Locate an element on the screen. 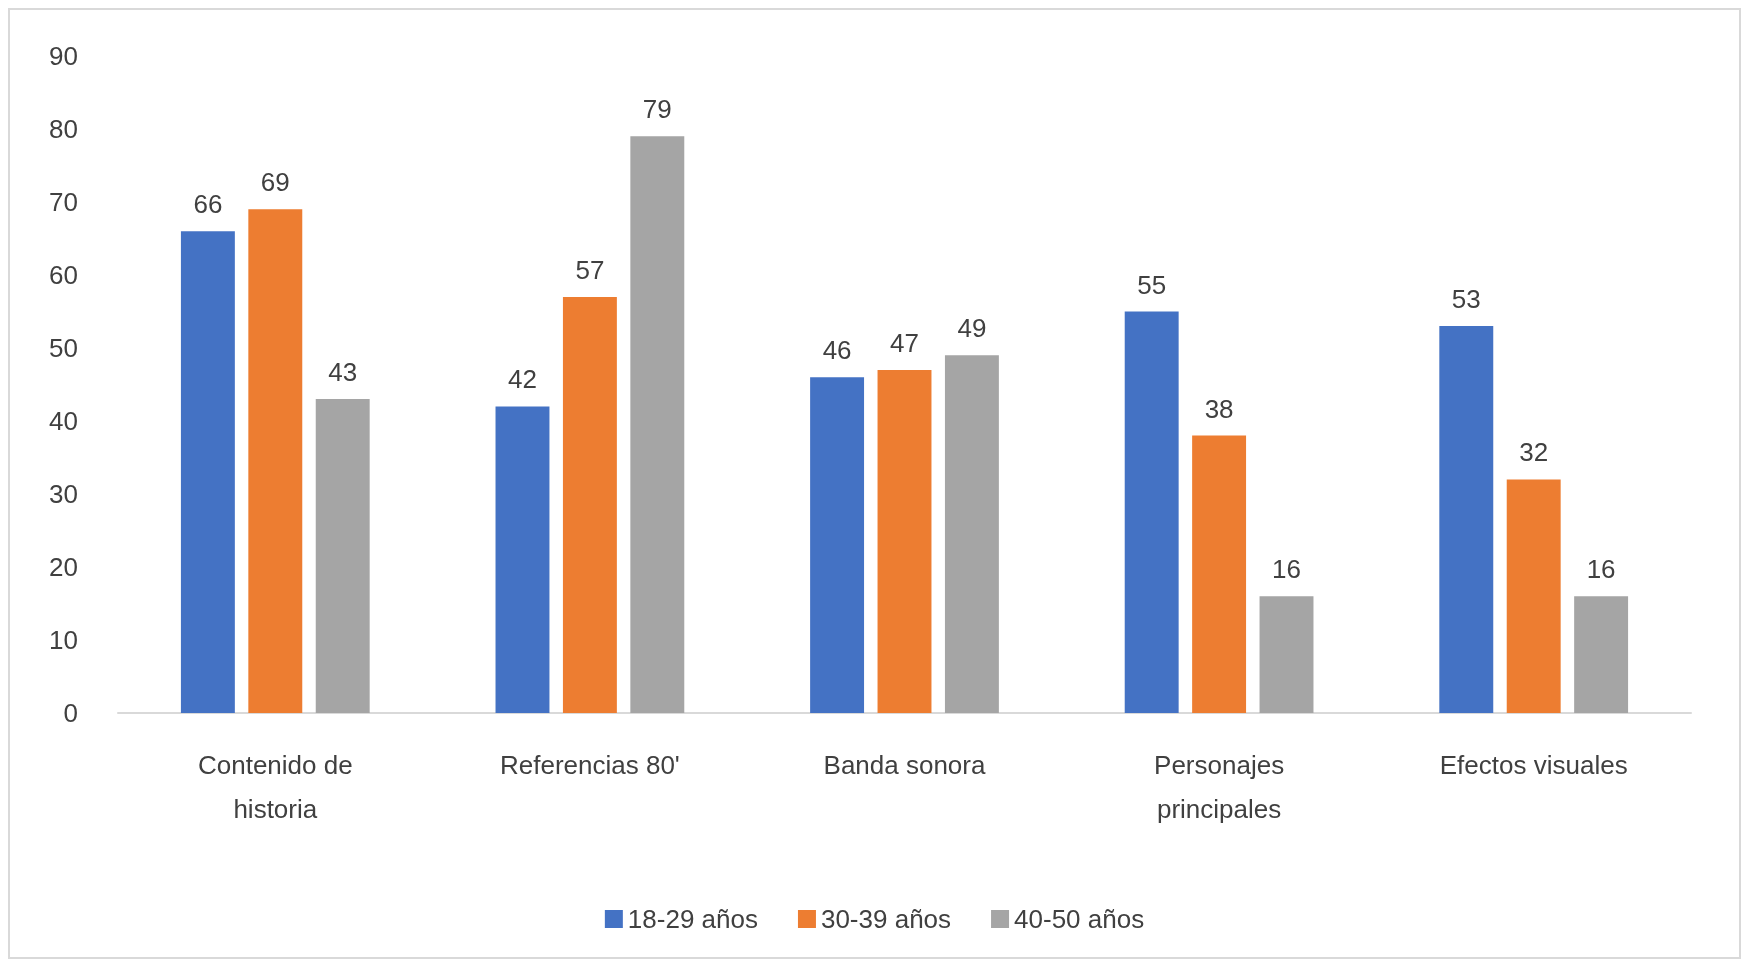 The height and width of the screenshot is (967, 1749). y-tick-label: 50 is located at coordinates (63, 348).